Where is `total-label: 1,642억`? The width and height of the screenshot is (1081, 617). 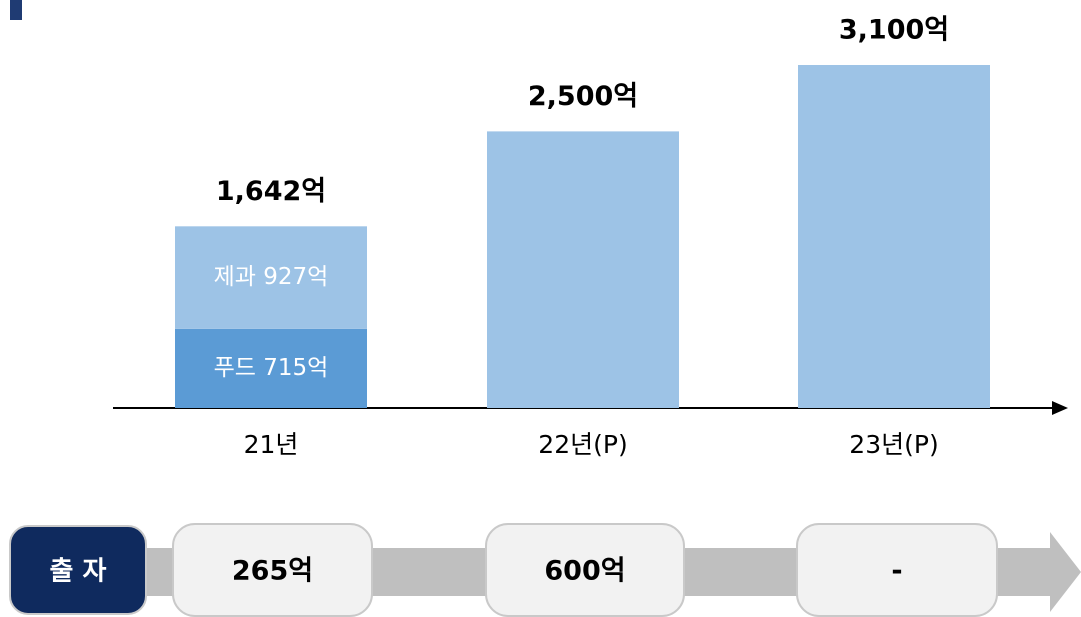 total-label: 1,642억 is located at coordinates (271, 191).